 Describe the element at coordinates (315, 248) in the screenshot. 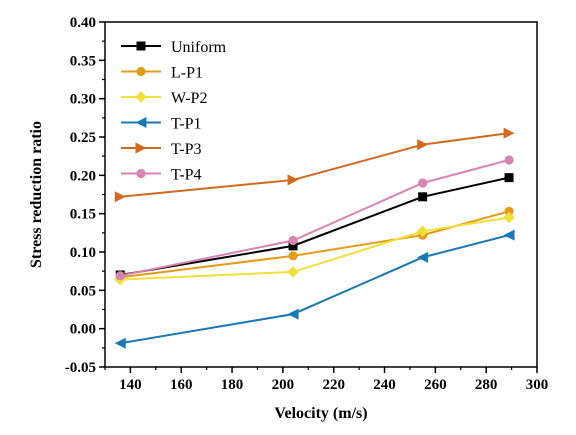

I see `series-line-w-p2` at that location.